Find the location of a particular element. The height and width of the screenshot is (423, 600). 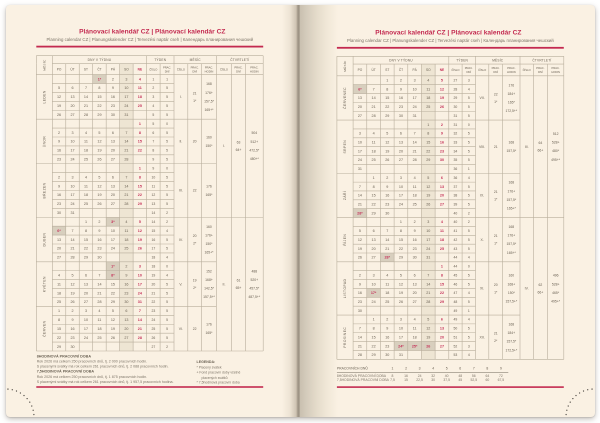

svg-text: 53 is located at coordinates (456, 355).